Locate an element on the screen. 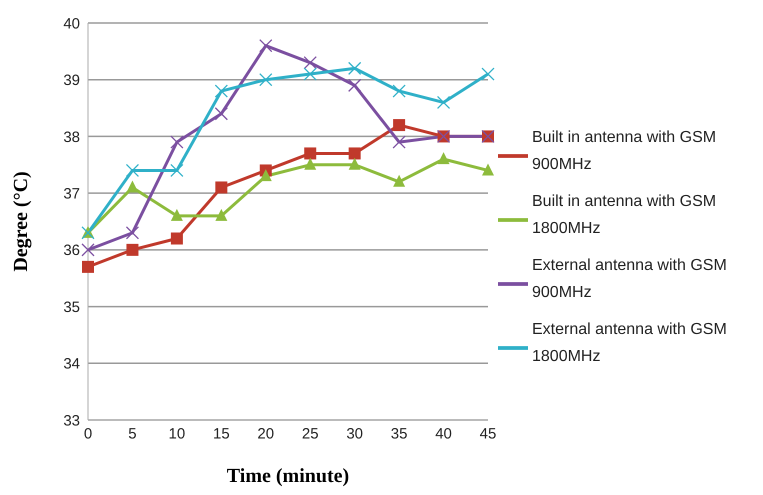  legend-label: Built in antenna with GSM 900MHz is located at coordinates (625, 151).